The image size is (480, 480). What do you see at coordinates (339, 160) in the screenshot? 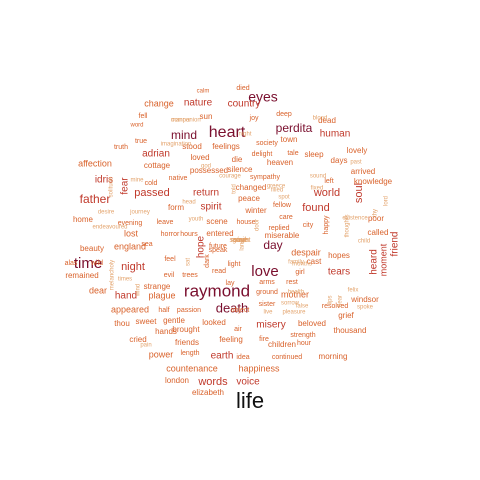
I see `word-days: days` at bounding box center [339, 160].